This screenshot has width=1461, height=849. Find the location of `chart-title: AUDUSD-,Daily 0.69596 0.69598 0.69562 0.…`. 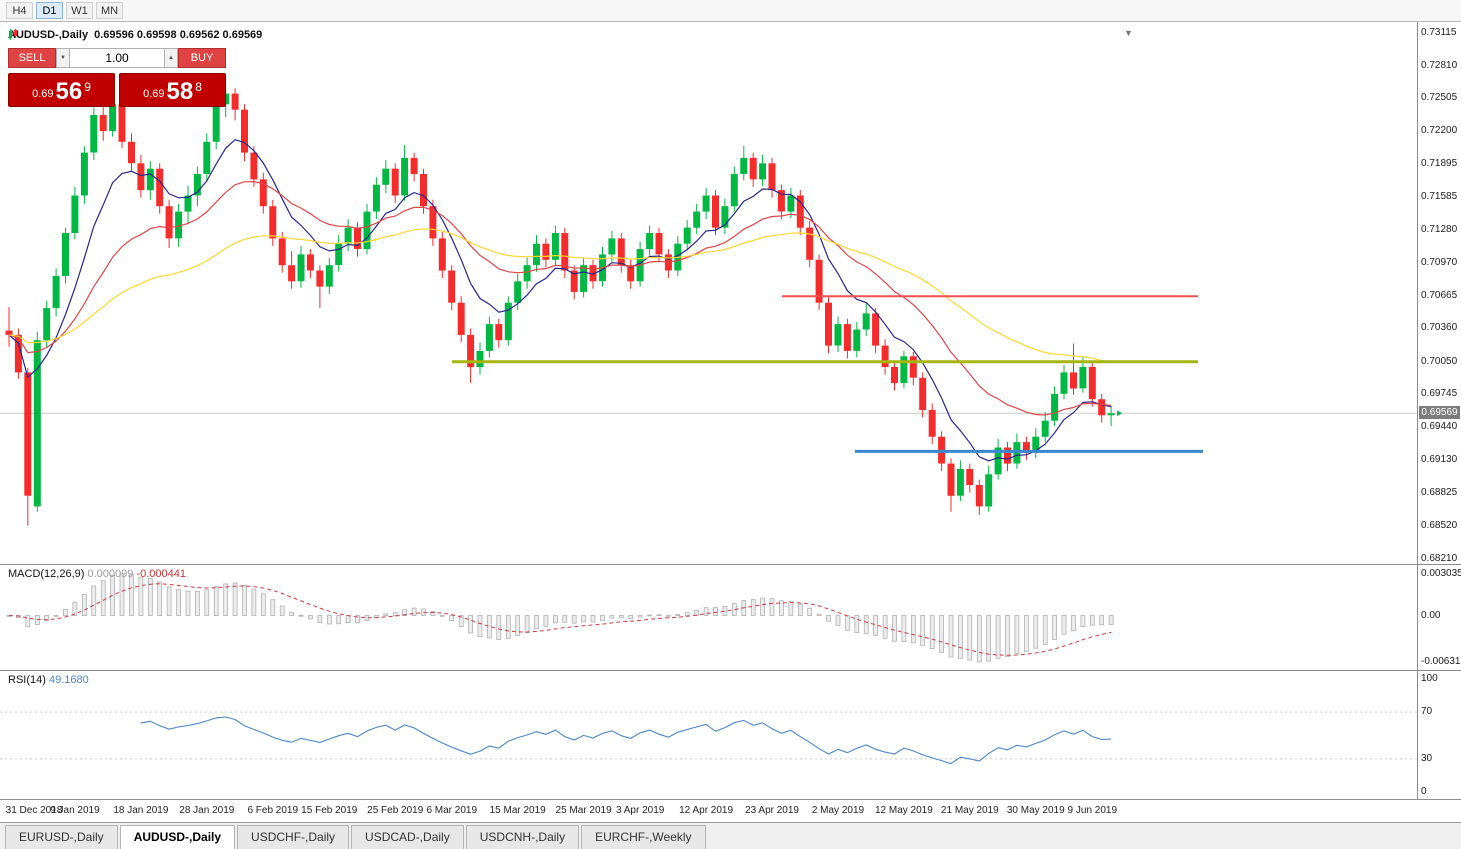

chart-title: AUDUSD-,Daily 0.69596 0.69598 0.69562 0.… is located at coordinates (135, 35).